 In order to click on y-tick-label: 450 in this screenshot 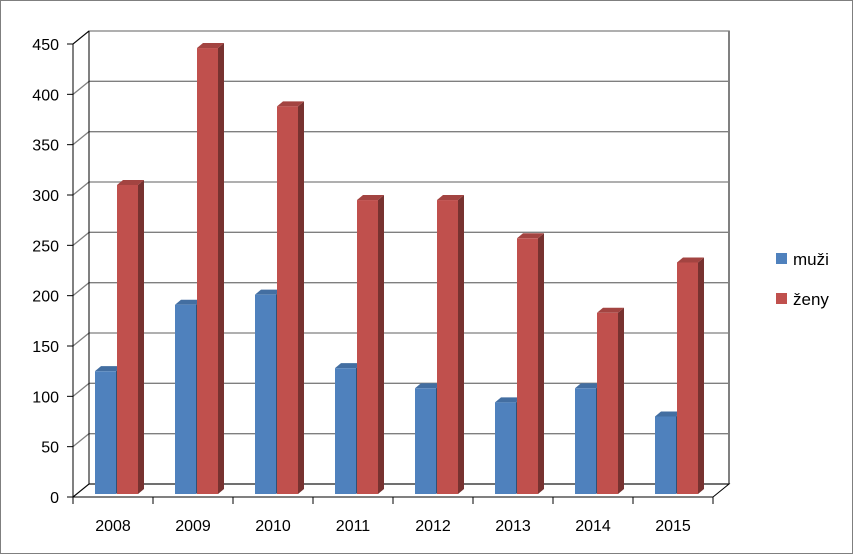, I will do `click(45, 45)`.